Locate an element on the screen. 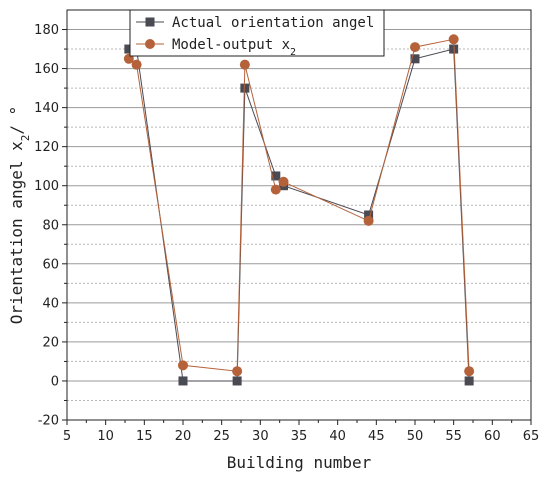 Image resolution: width=550 pixels, height=478 pixels. legend-label: Actual orientation angel is located at coordinates (273, 23).